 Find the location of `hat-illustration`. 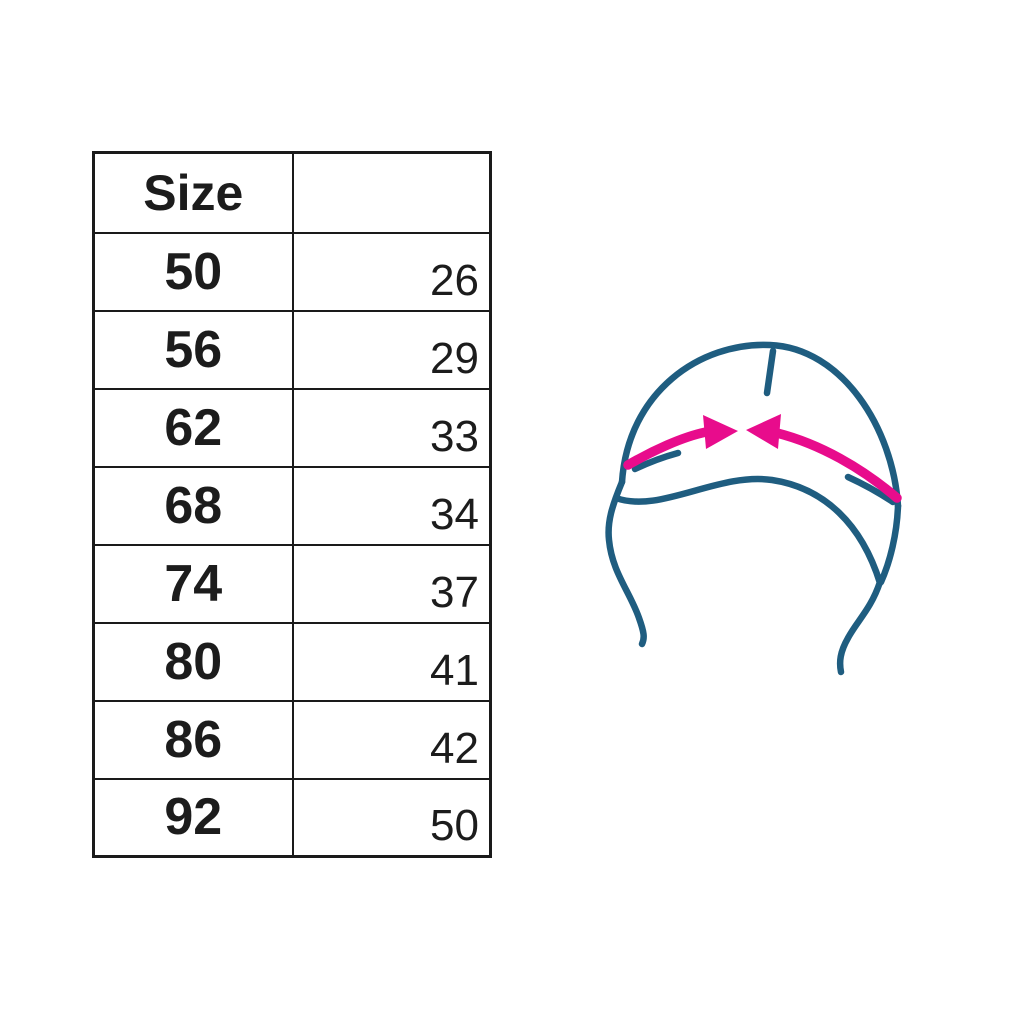

hat-illustration is located at coordinates (753, 508).